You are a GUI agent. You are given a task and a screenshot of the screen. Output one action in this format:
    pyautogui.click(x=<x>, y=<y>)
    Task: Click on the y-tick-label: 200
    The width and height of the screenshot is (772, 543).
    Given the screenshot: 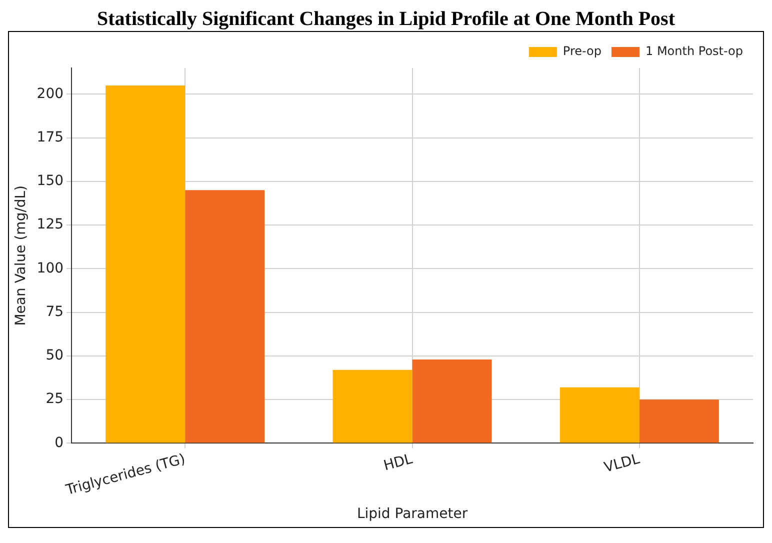 What is the action you would take?
    pyautogui.click(x=50, y=94)
    